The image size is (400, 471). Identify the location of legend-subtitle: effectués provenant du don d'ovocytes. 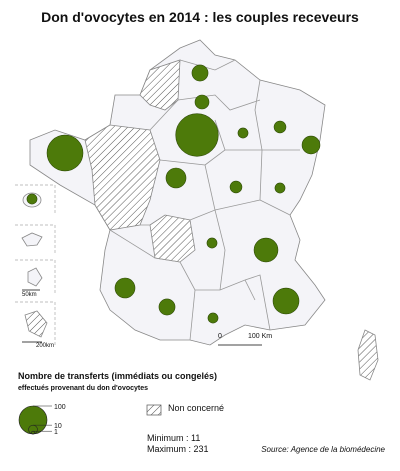
(83, 388).